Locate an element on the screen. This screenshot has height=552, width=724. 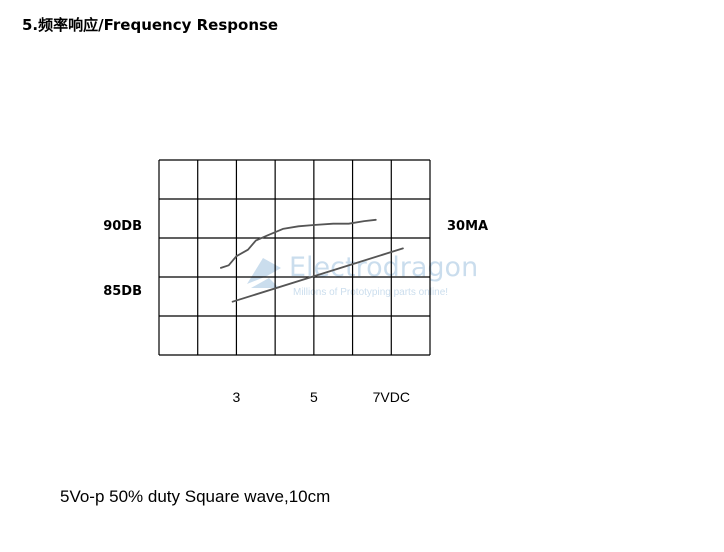
page-heading: 5.频率响应/Frequency Response is located at coordinates (150, 25).